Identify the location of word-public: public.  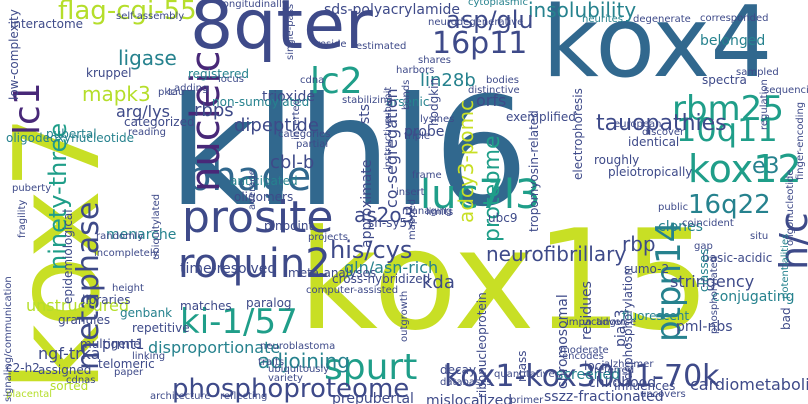
(673, 207).